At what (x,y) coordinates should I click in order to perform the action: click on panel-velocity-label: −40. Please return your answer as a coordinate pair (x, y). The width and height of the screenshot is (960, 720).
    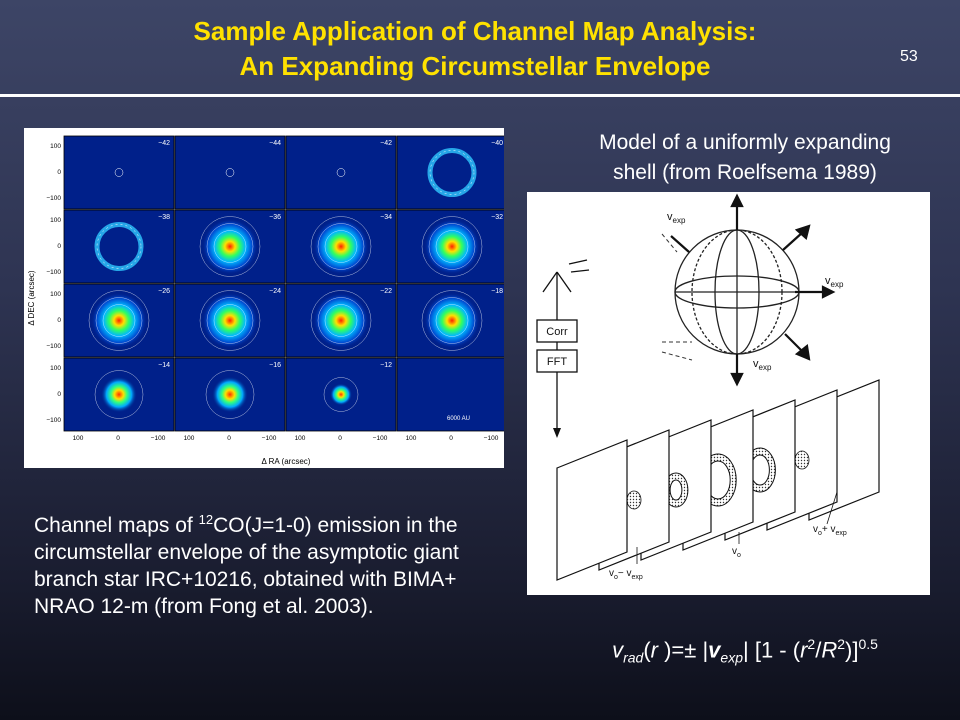
    Looking at the image, I should click on (497, 143).